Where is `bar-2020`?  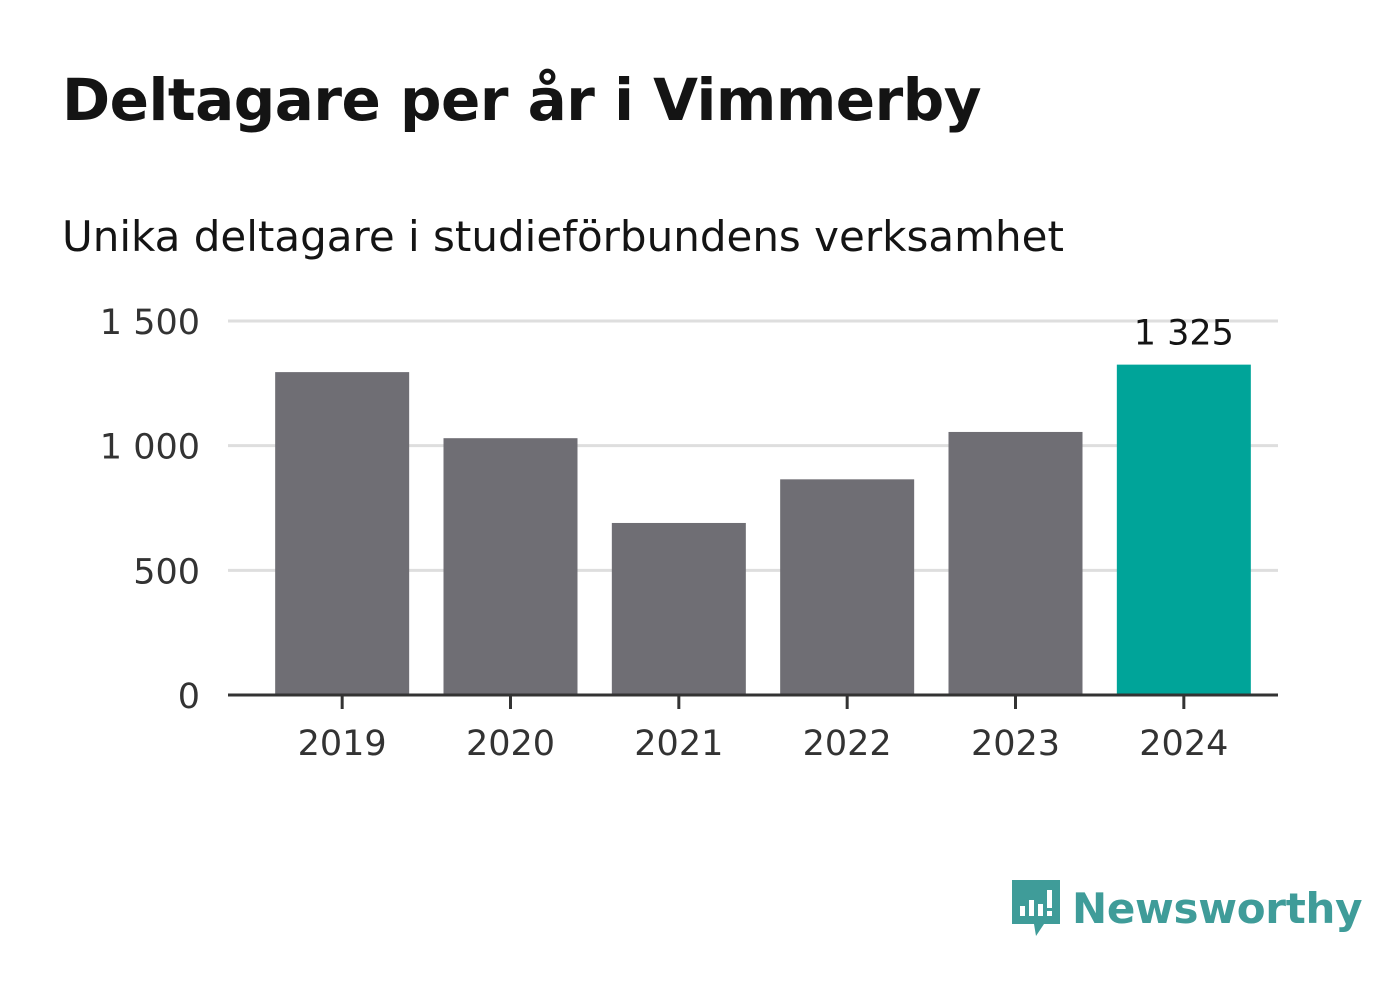
bar-2020 is located at coordinates (510, 566).